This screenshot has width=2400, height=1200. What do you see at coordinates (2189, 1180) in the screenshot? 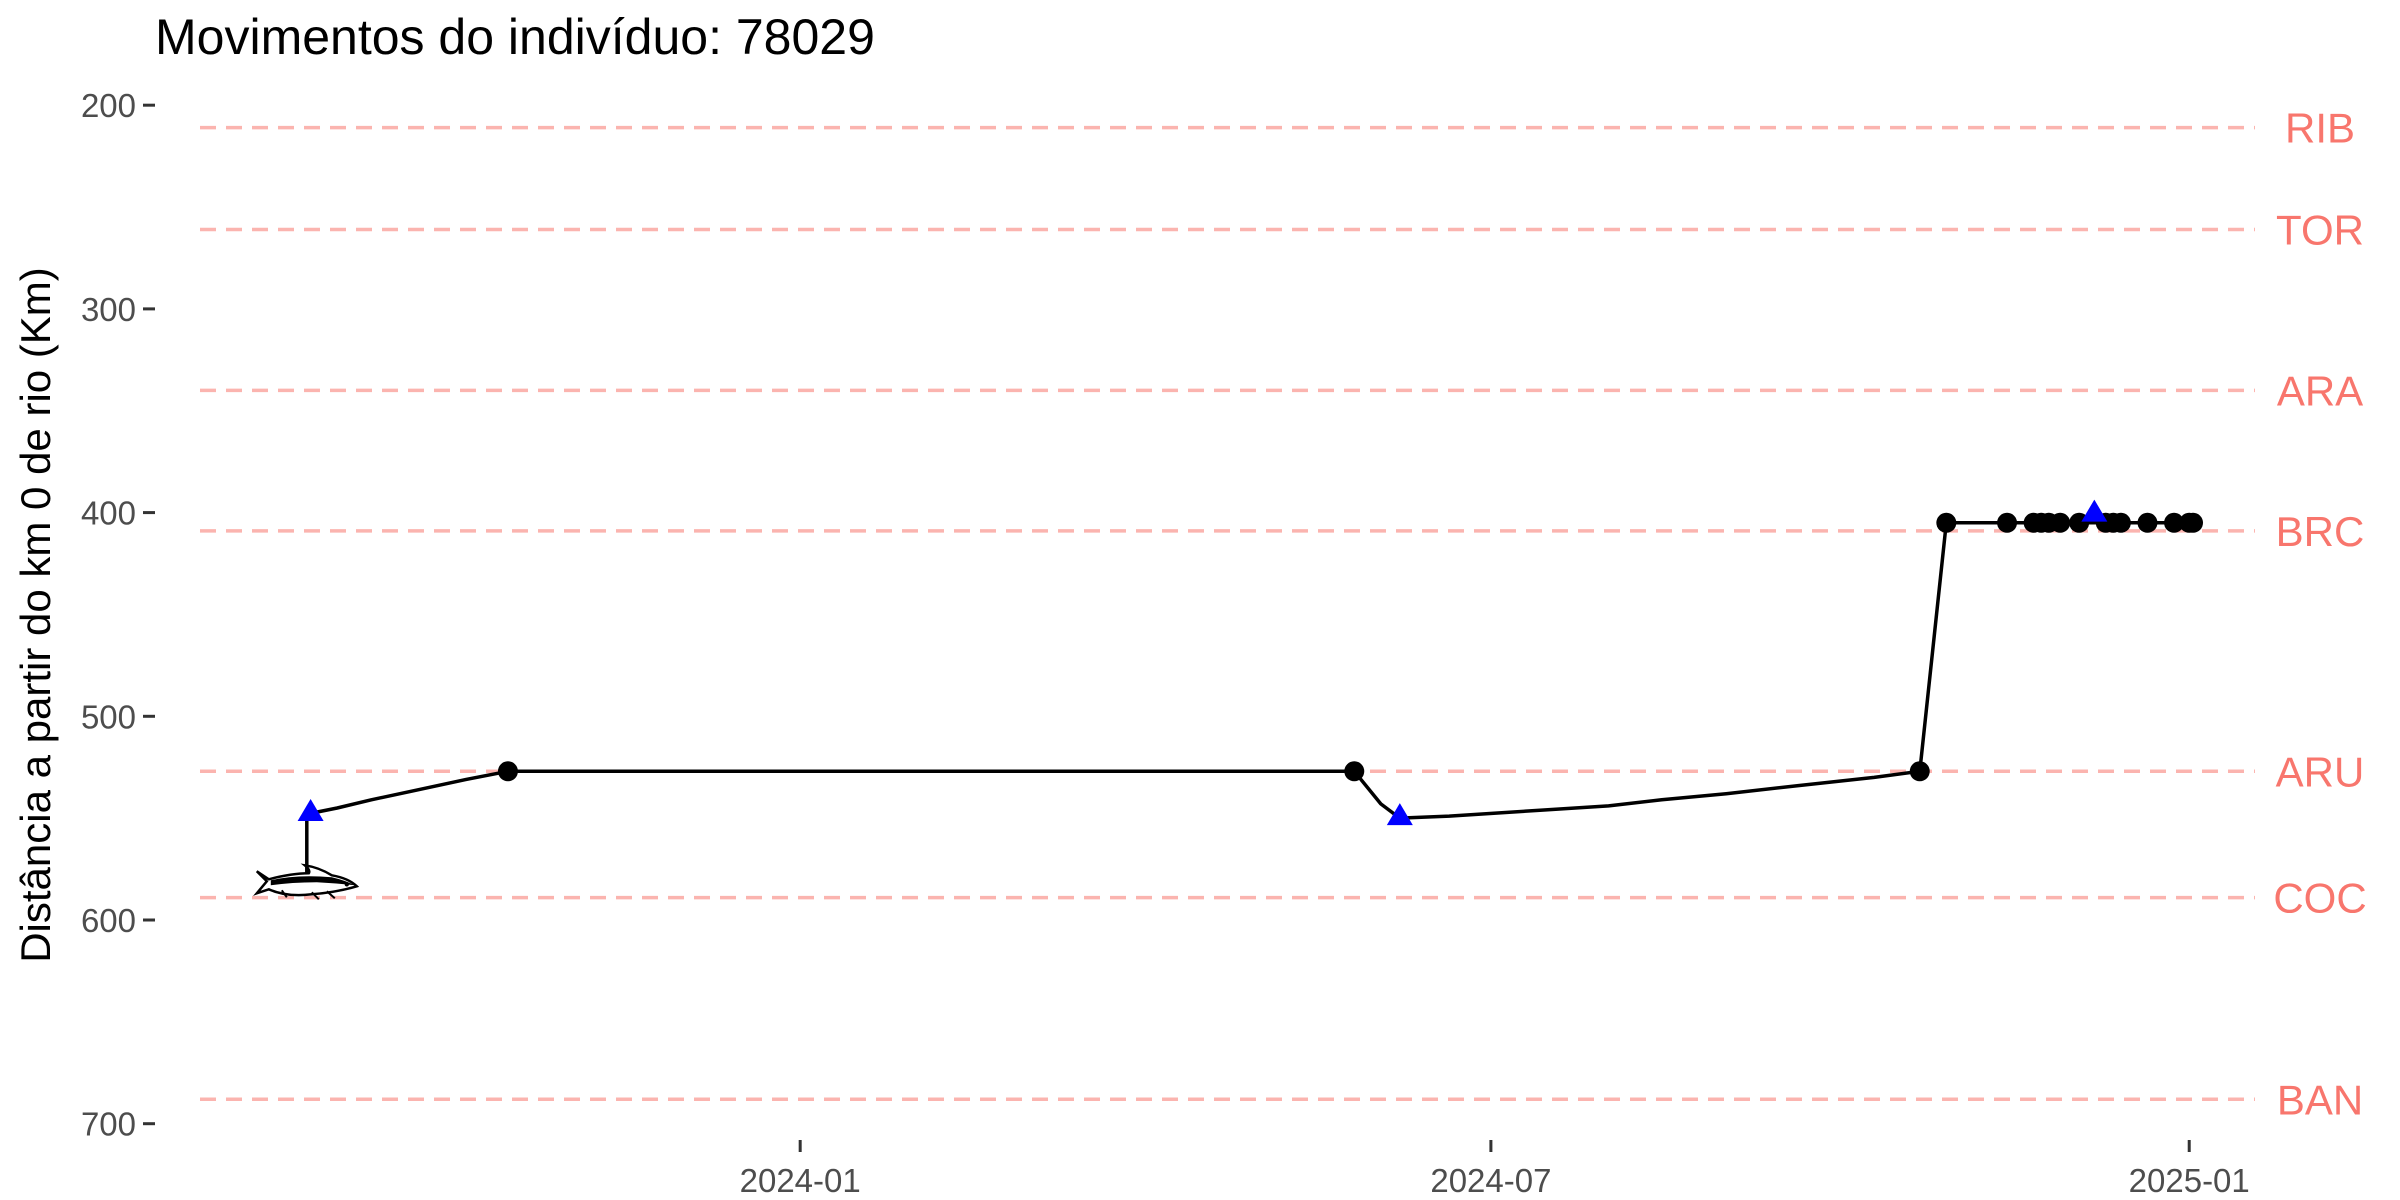
I see `x-tick-label: 2025-01` at bounding box center [2189, 1180].